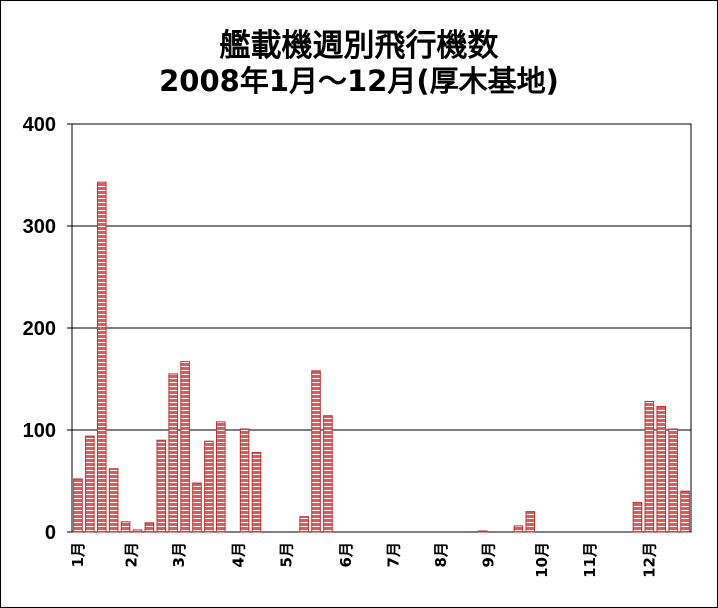  What do you see at coordinates (39, 125) in the screenshot?
I see `y-tick-label: 400` at bounding box center [39, 125].